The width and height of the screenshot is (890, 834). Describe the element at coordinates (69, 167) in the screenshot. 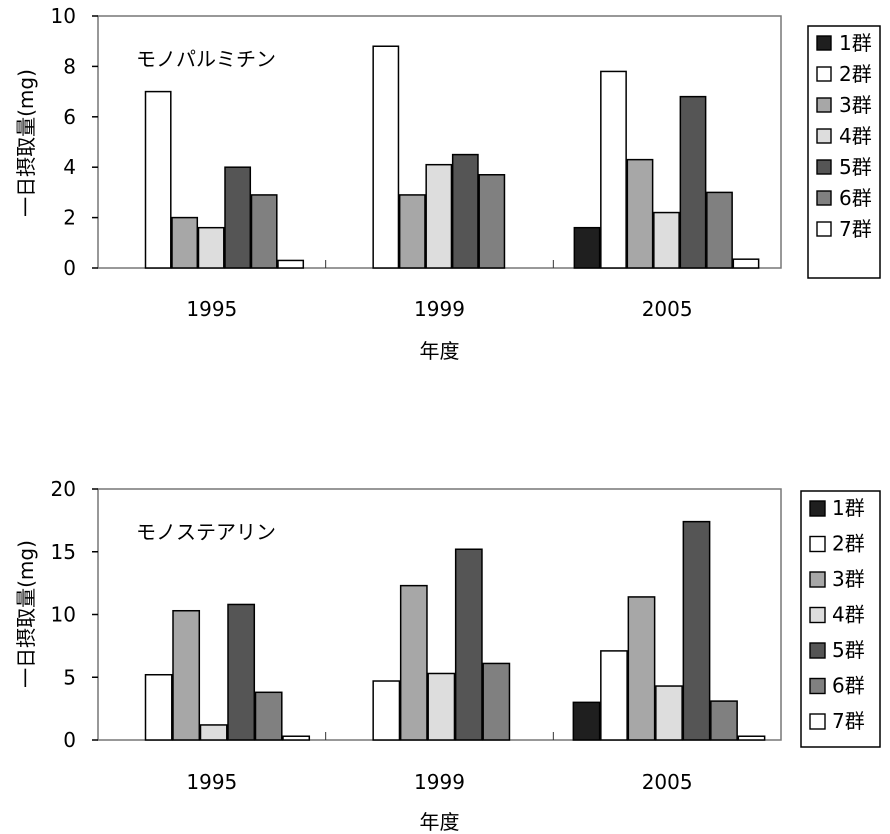

I see `y-tick-label: 4` at that location.